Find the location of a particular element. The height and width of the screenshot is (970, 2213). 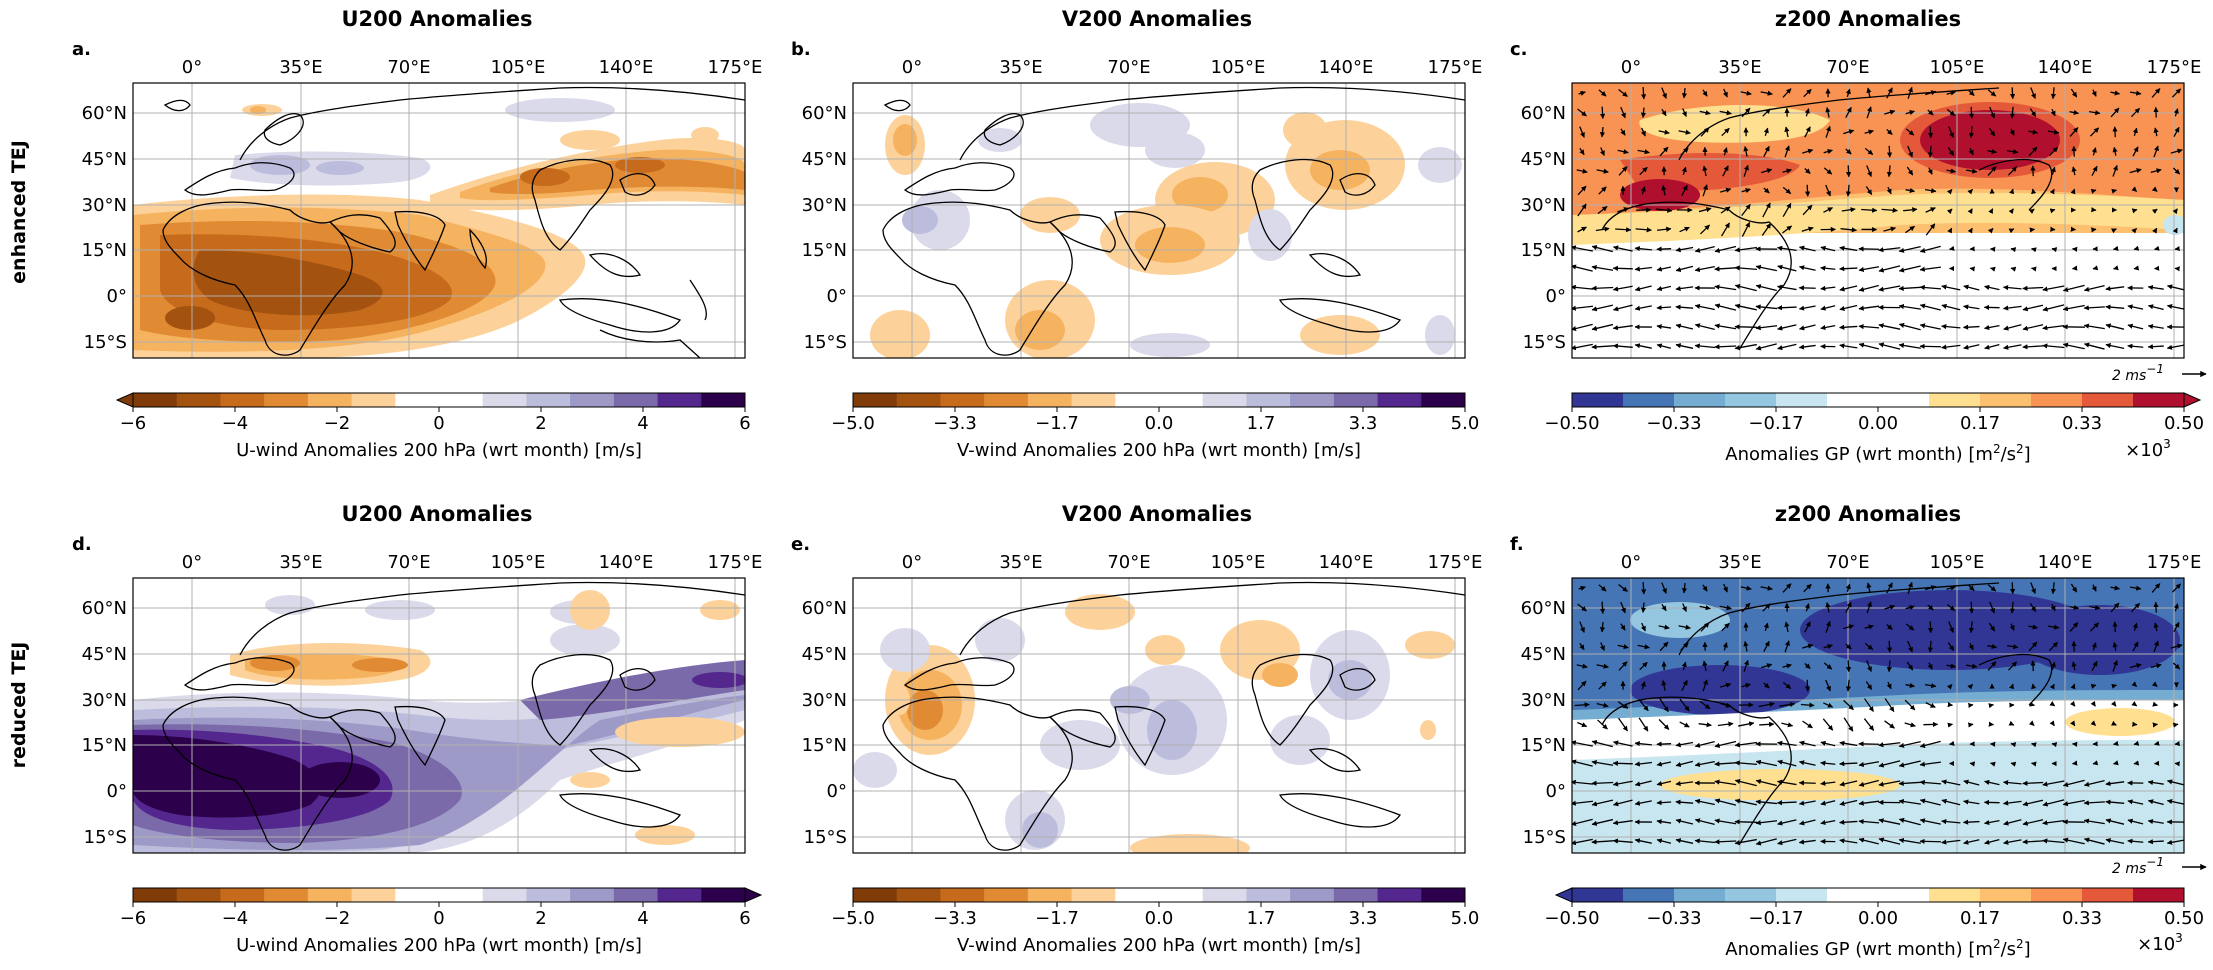

colorbar-tick-label: −6 is located at coordinates (133, 423).